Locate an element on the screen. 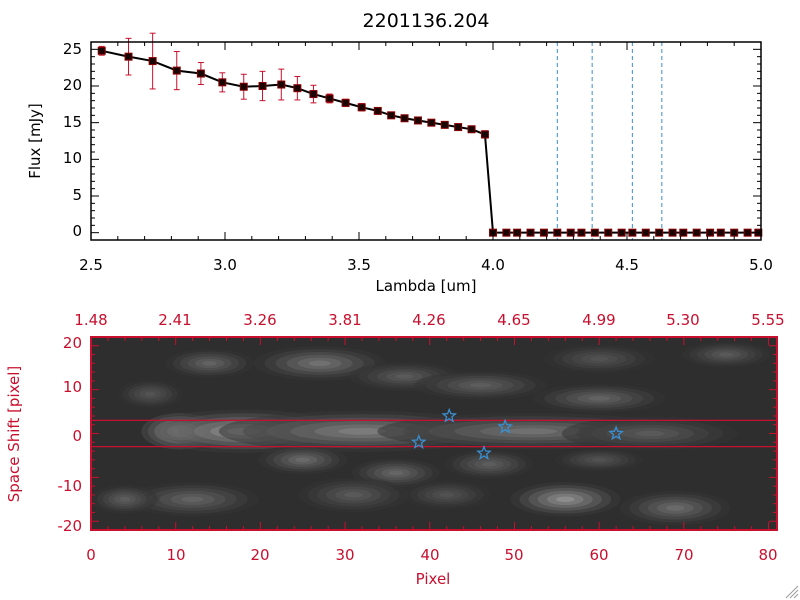 The width and height of the screenshot is (800, 600). spectral-line-markers is located at coordinates (609, 141).